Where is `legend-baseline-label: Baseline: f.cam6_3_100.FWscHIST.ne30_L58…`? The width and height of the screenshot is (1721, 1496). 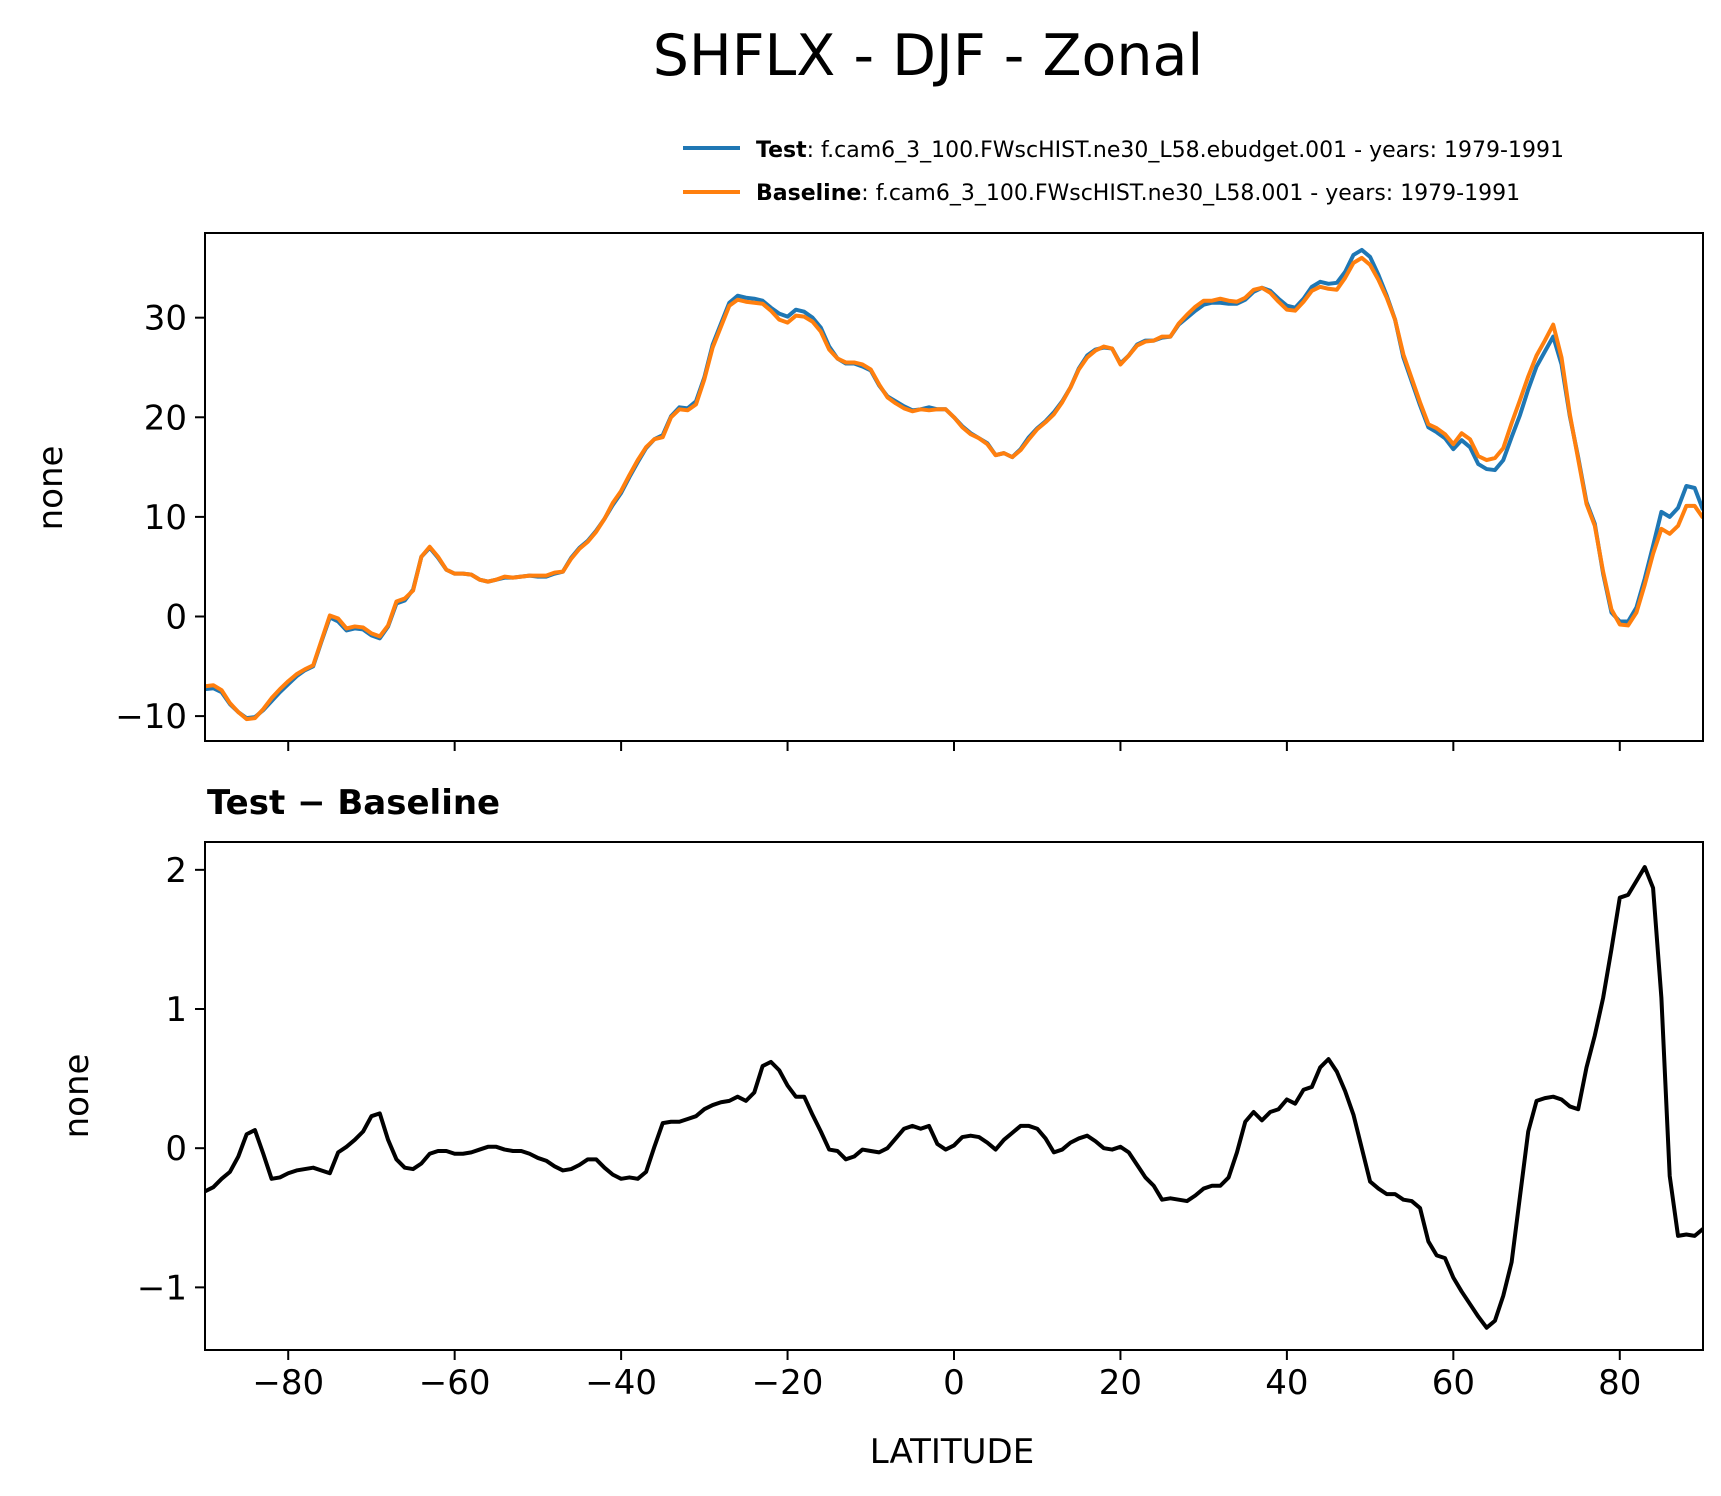 legend-baseline-label: Baseline: f.cam6_3_100.FWscHIST.ne30_L58… is located at coordinates (1138, 193).